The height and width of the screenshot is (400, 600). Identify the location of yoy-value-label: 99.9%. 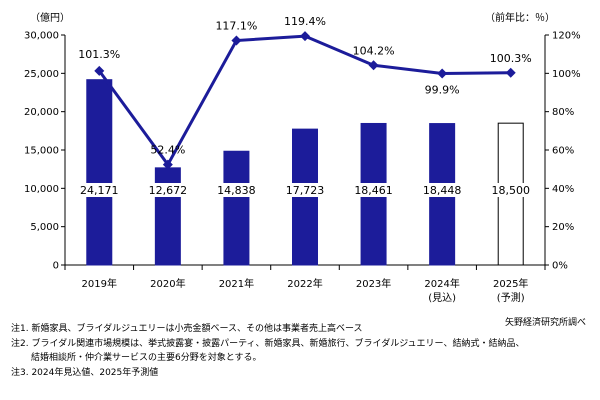
(442, 90).